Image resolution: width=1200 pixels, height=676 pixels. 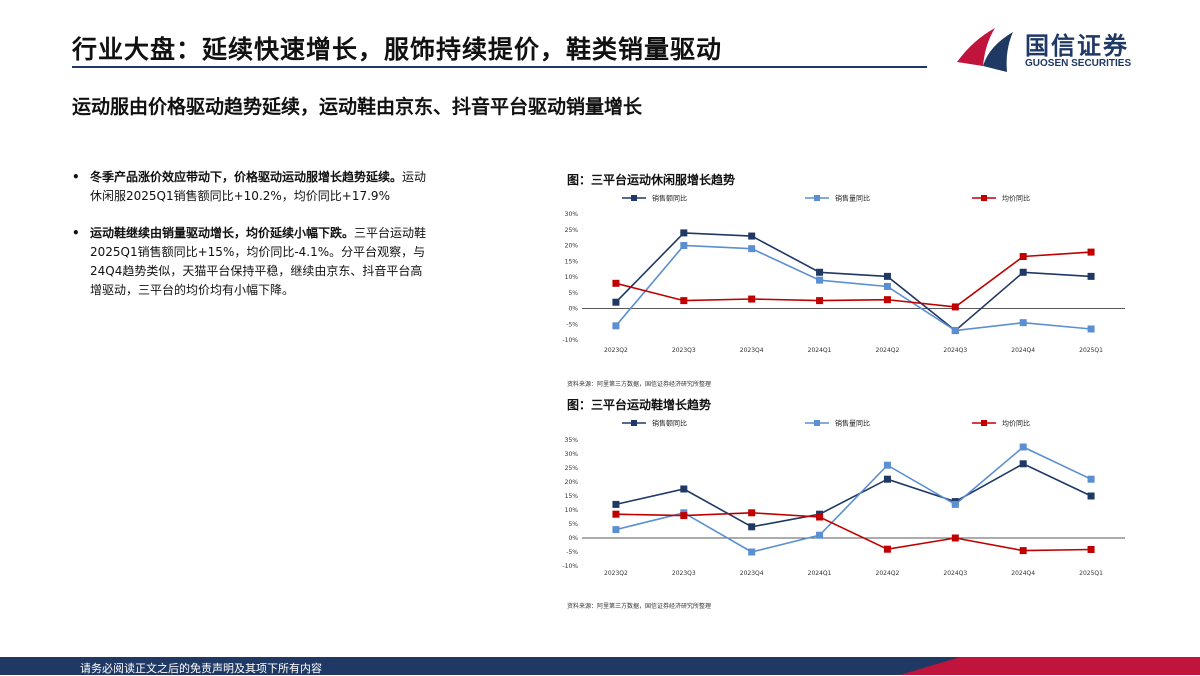 What do you see at coordinates (639, 405) in the screenshot?
I see `chart-title-footwear: 图：三平台运动鞋增长趋势` at bounding box center [639, 405].